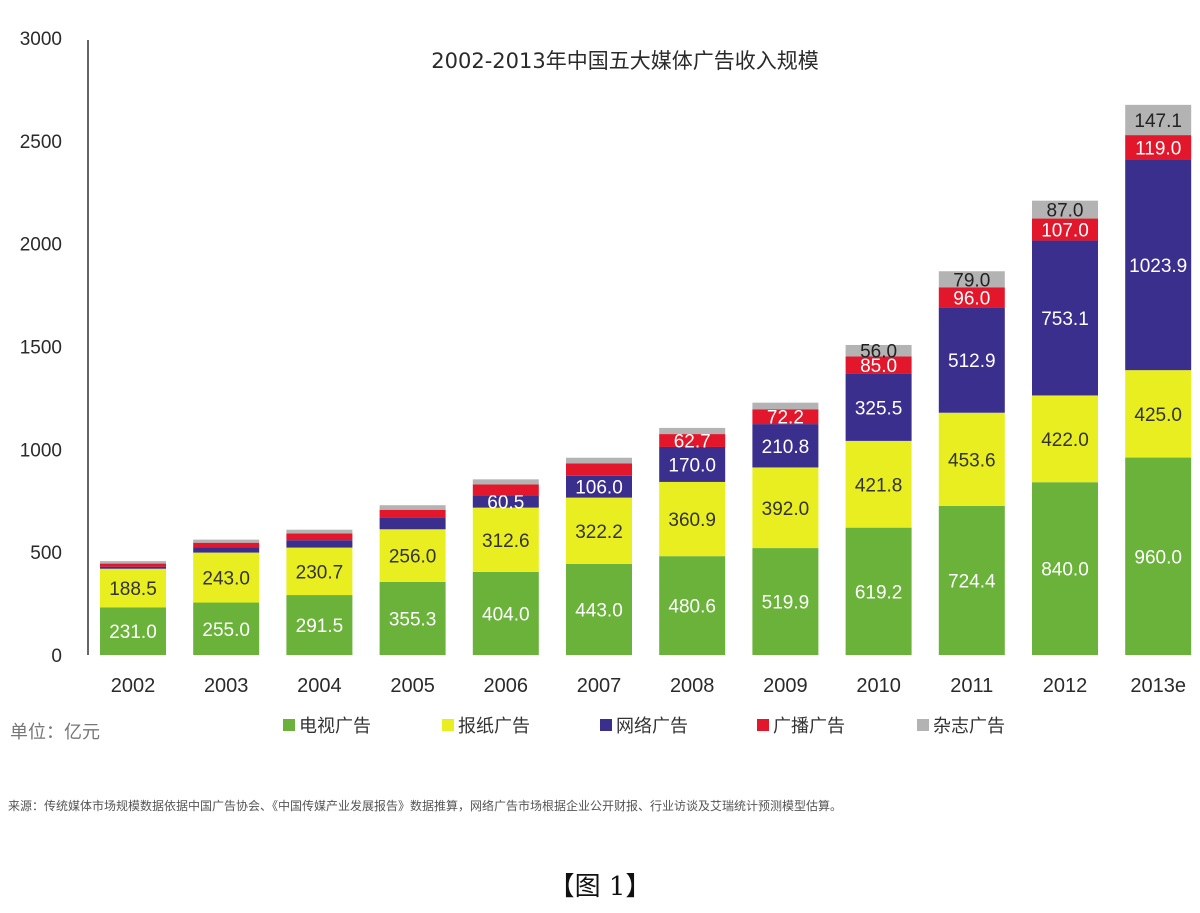  What do you see at coordinates (785, 686) in the screenshot?
I see `x-tick-label: 2009` at bounding box center [785, 686].